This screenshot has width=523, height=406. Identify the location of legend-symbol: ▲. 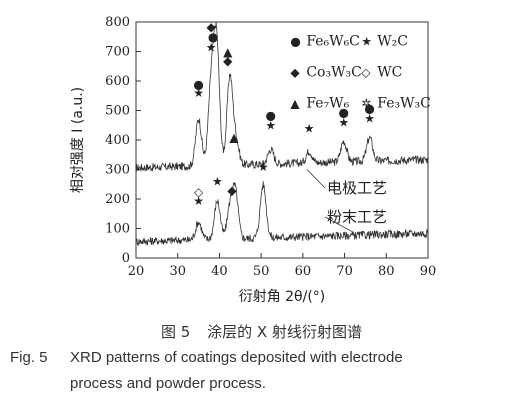
(295, 104).